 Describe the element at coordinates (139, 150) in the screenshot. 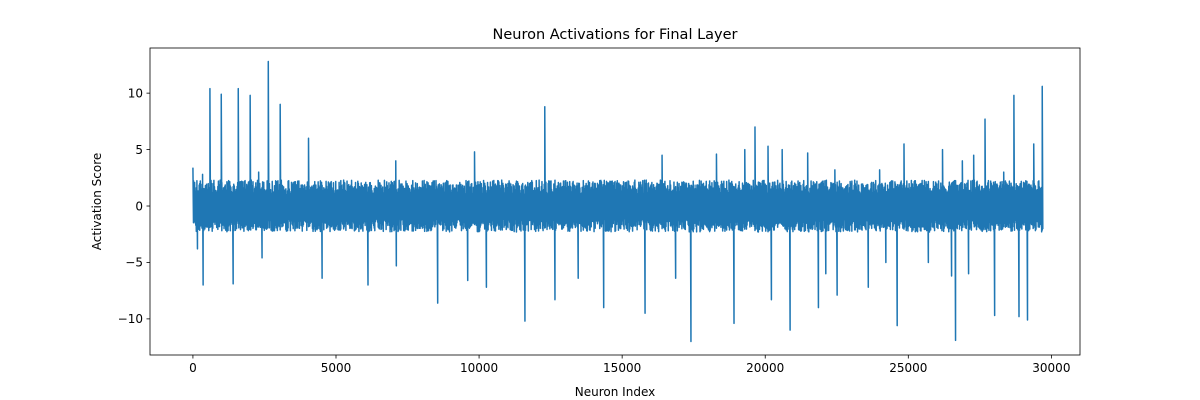

I see `y-tick-label: 5` at that location.